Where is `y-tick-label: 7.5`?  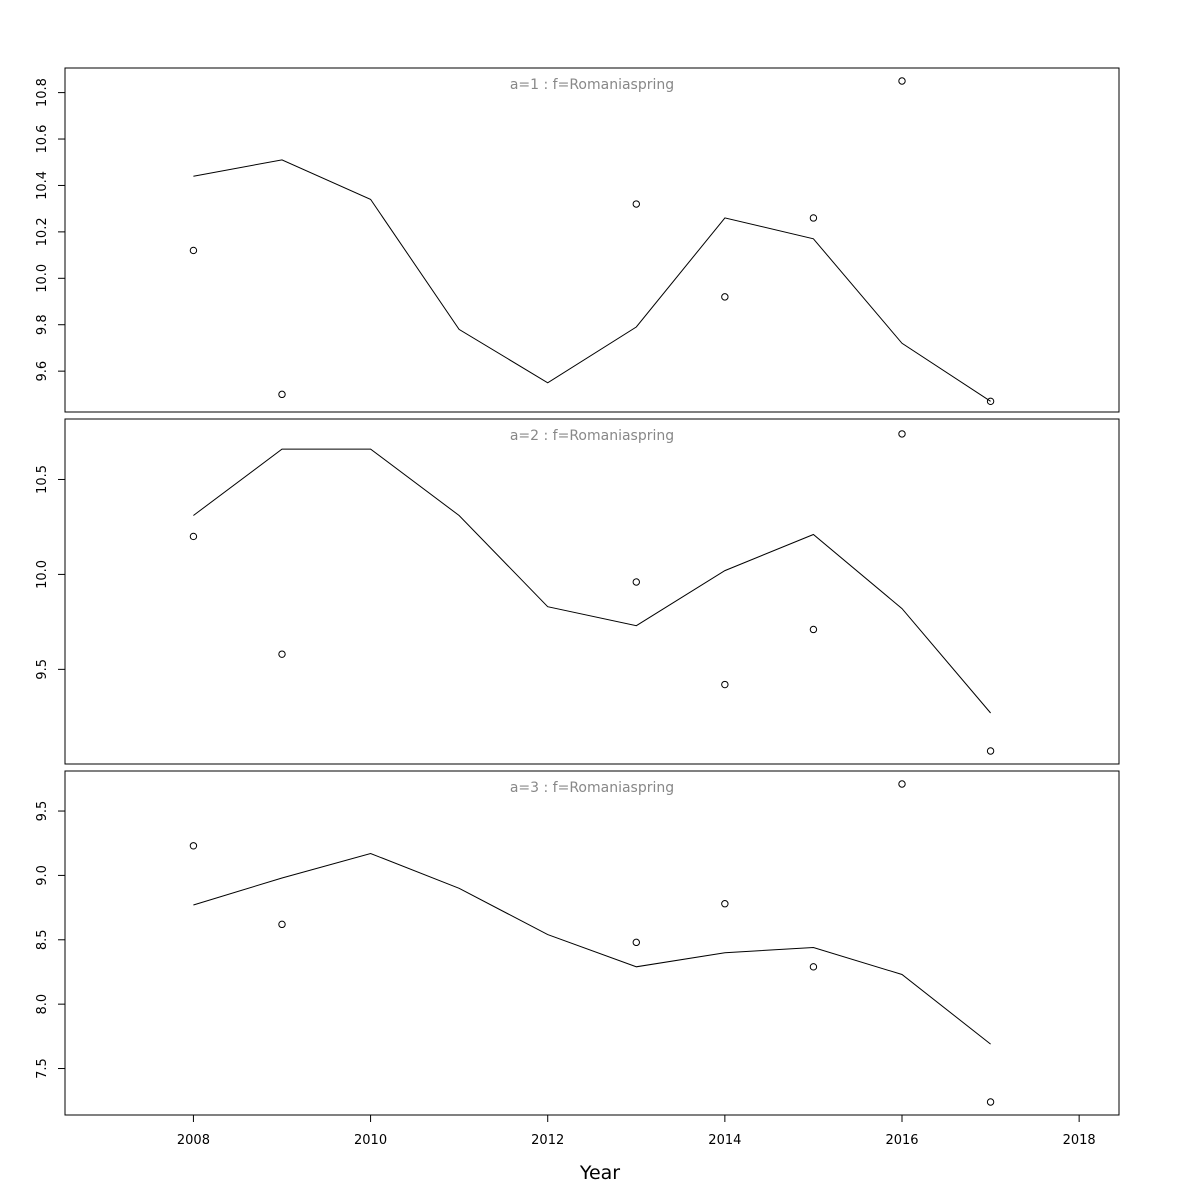 y-tick-label: 7.5 is located at coordinates (42, 1068).